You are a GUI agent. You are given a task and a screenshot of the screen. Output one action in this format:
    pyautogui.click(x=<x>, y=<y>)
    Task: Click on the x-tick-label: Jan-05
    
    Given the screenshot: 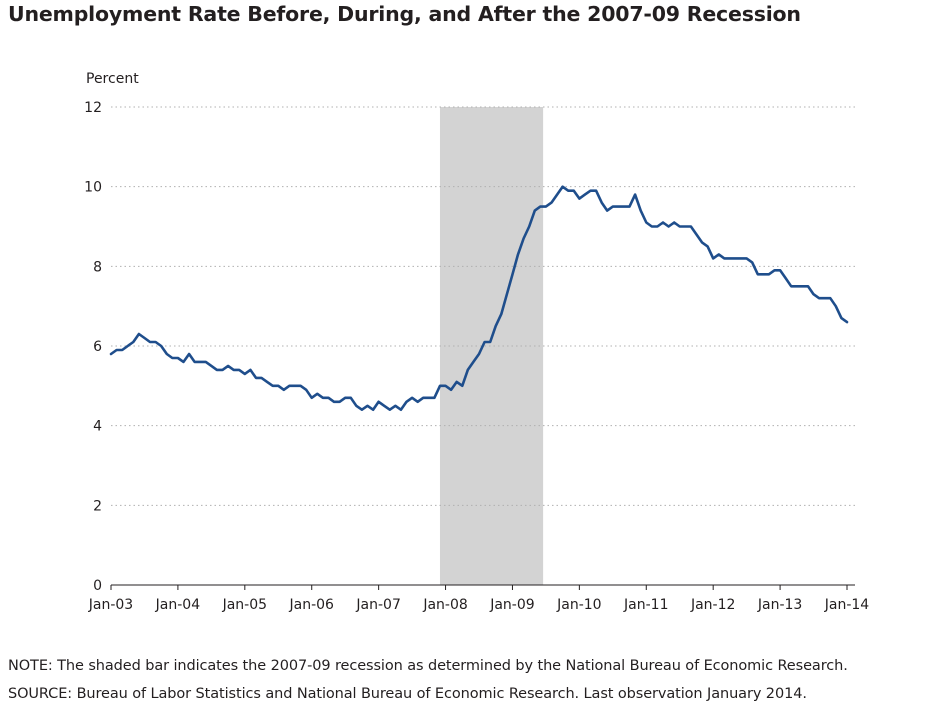 What is the action you would take?
    pyautogui.click(x=244, y=605)
    